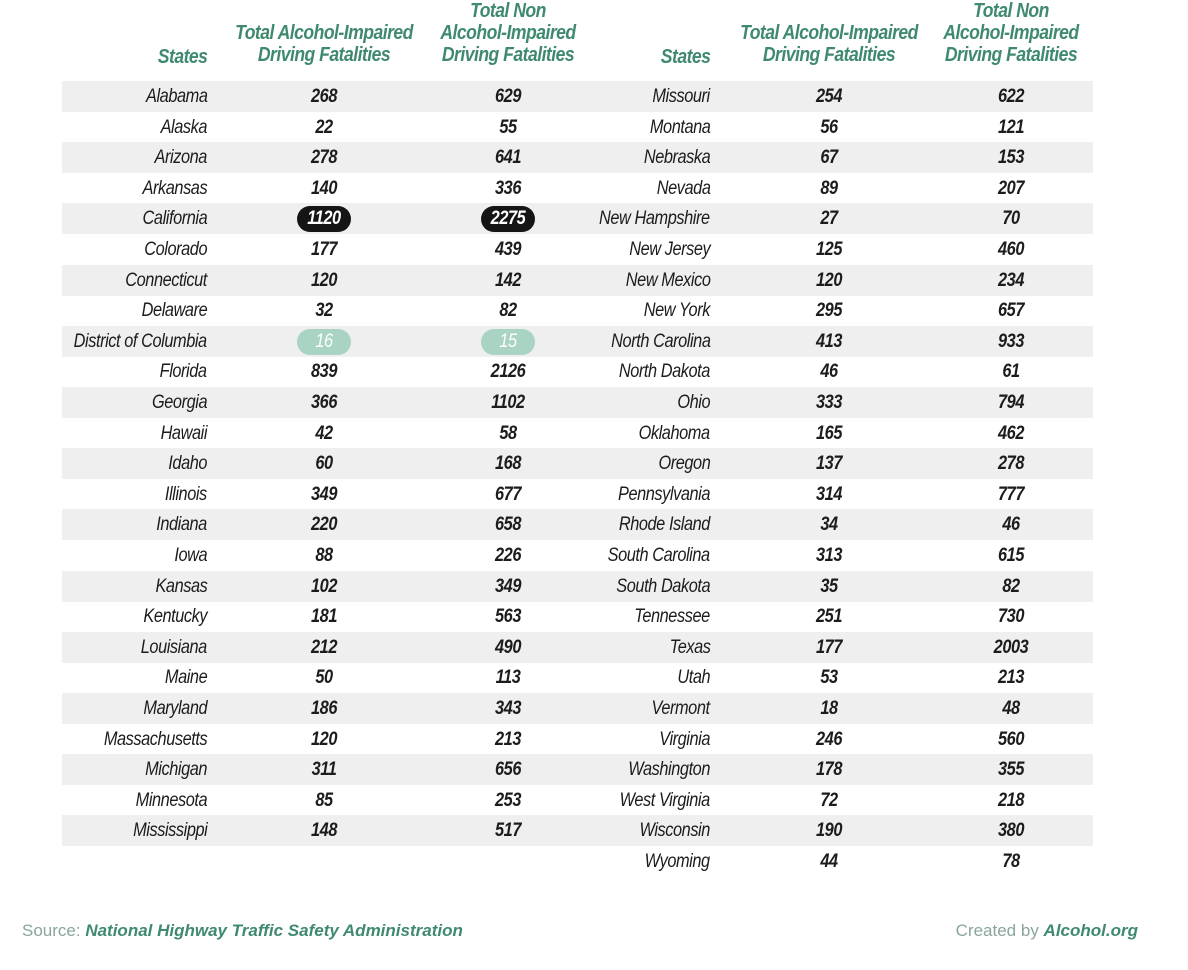 This screenshot has height=970, width=1188. What do you see at coordinates (508, 524) in the screenshot?
I see `non-alcohol-value: 658` at bounding box center [508, 524].